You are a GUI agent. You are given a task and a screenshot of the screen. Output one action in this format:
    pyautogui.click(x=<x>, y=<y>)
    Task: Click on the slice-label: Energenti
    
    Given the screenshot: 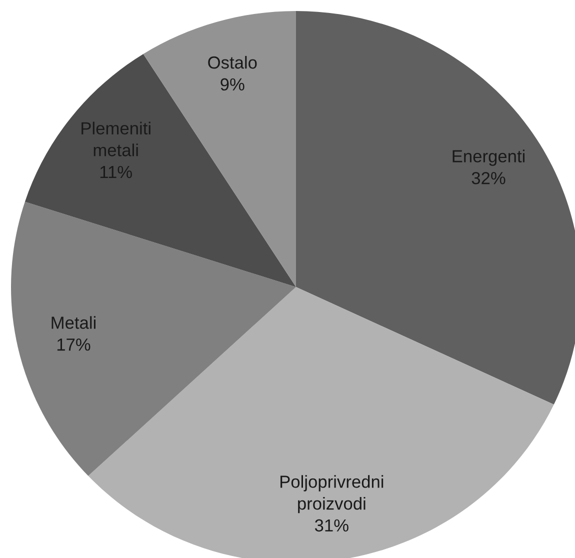 What is the action you would take?
    pyautogui.click(x=488, y=158)
    